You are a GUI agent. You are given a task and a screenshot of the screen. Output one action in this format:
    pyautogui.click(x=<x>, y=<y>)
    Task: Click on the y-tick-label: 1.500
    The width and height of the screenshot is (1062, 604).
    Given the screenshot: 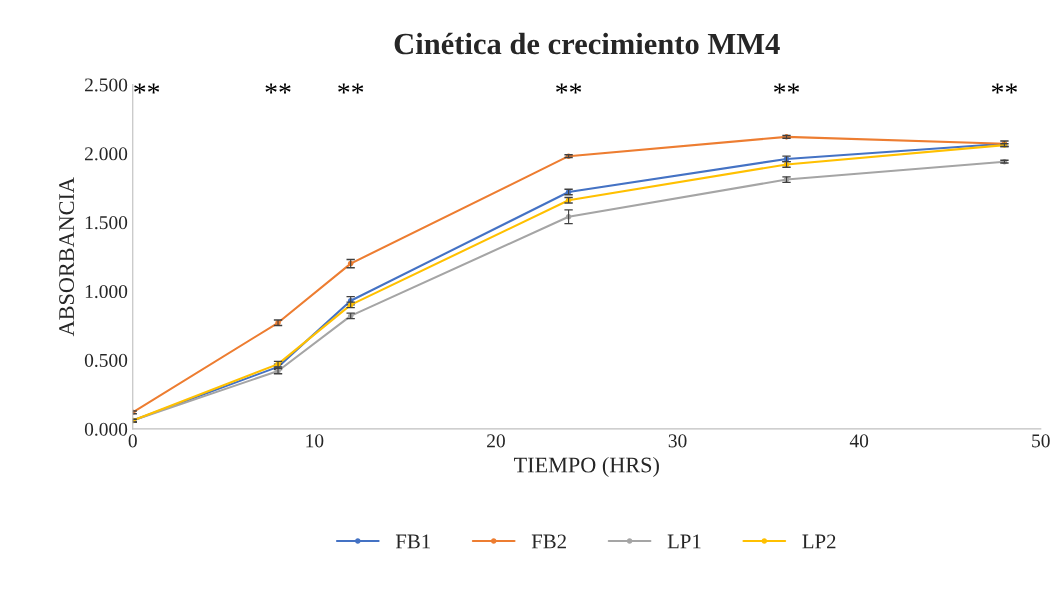 What is the action you would take?
    pyautogui.click(x=106, y=223)
    